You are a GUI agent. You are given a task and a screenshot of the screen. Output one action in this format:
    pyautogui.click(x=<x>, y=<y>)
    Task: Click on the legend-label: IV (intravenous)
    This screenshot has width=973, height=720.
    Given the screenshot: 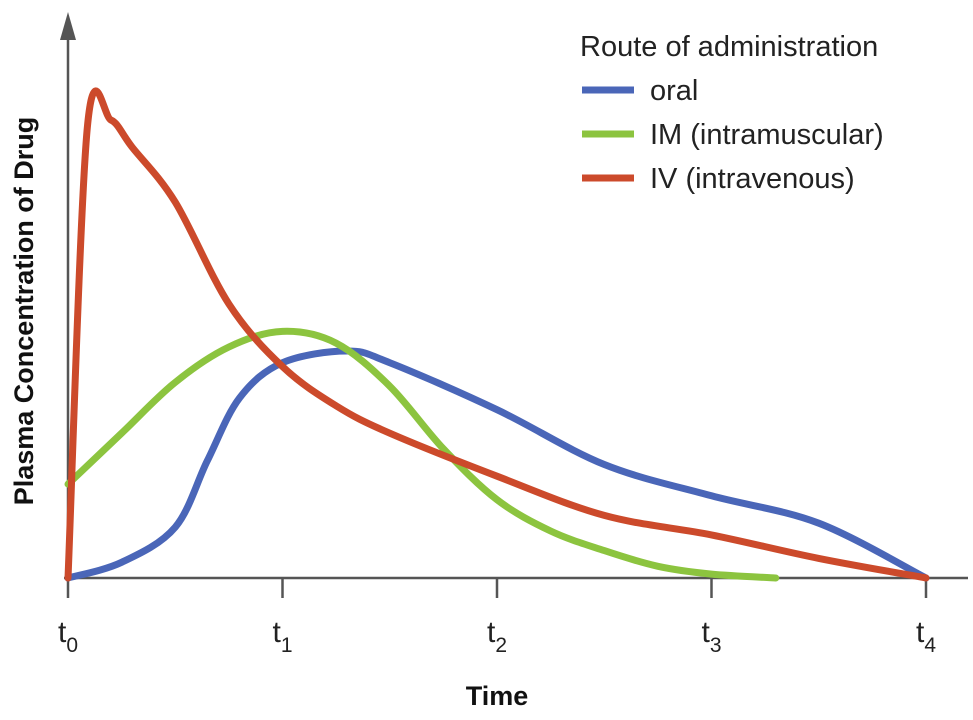 What is the action you would take?
    pyautogui.click(x=752, y=179)
    